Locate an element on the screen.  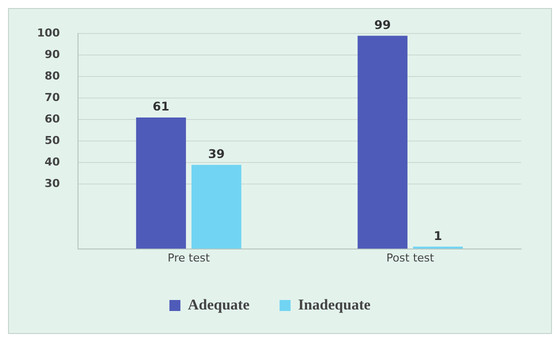
y-tick-label: 90 is located at coordinates (52, 54).